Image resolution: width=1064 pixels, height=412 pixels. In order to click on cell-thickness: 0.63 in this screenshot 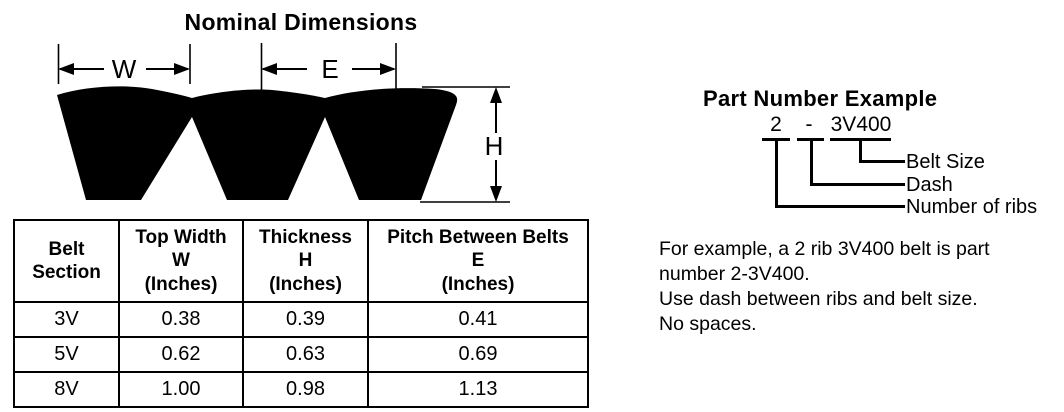, I will do `click(305, 354)`.